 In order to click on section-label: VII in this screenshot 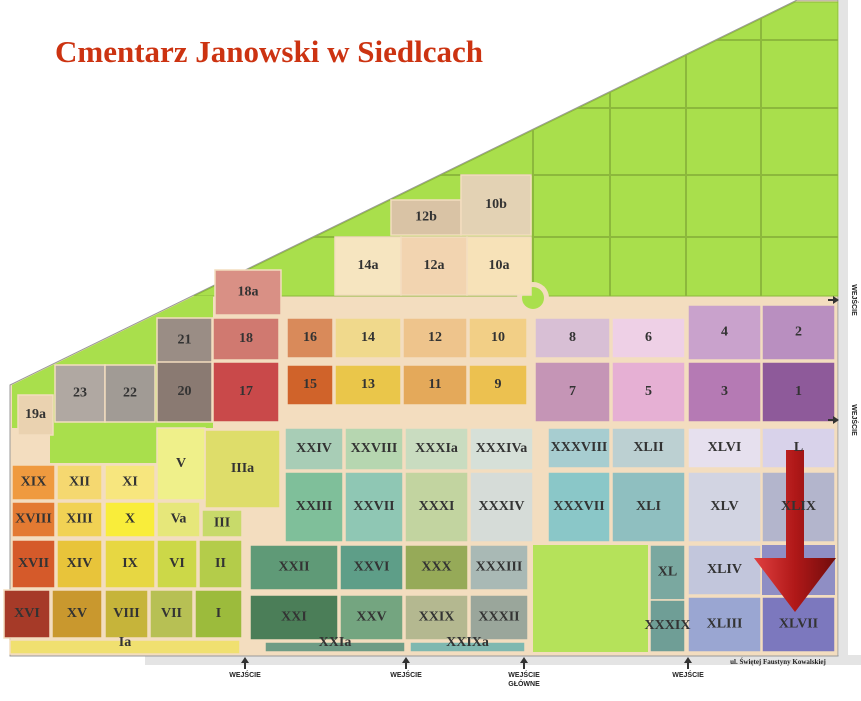, I will do `click(171, 613)`.